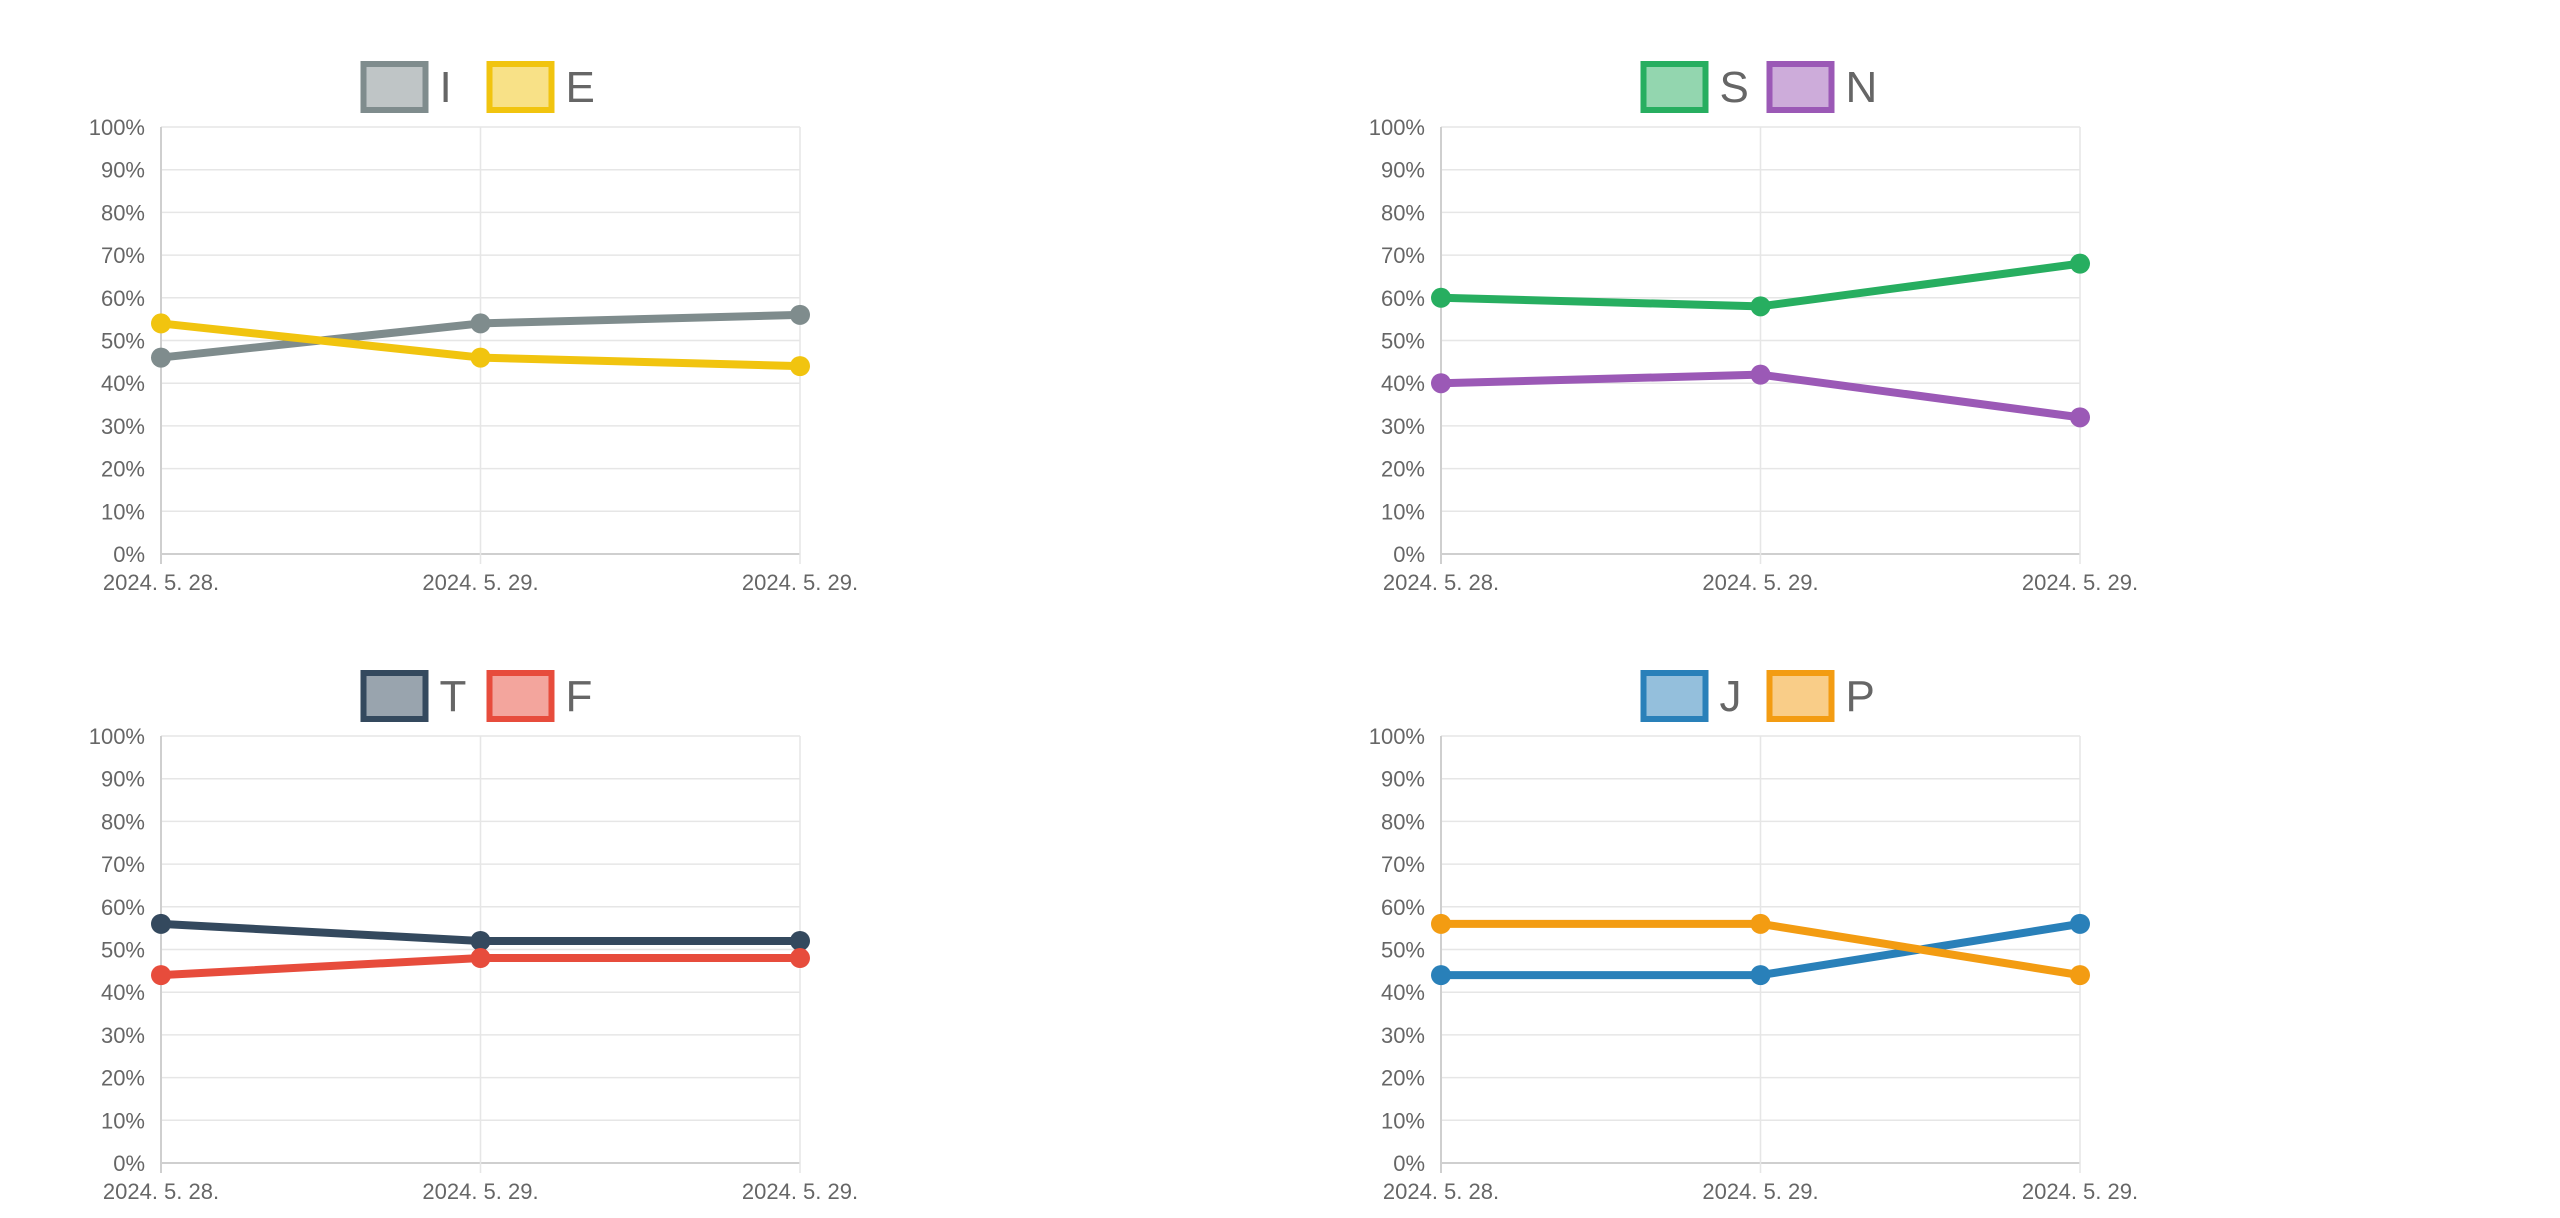 The height and width of the screenshot is (1218, 2560). I want to click on legend-item-p: P, so click(1820, 696).